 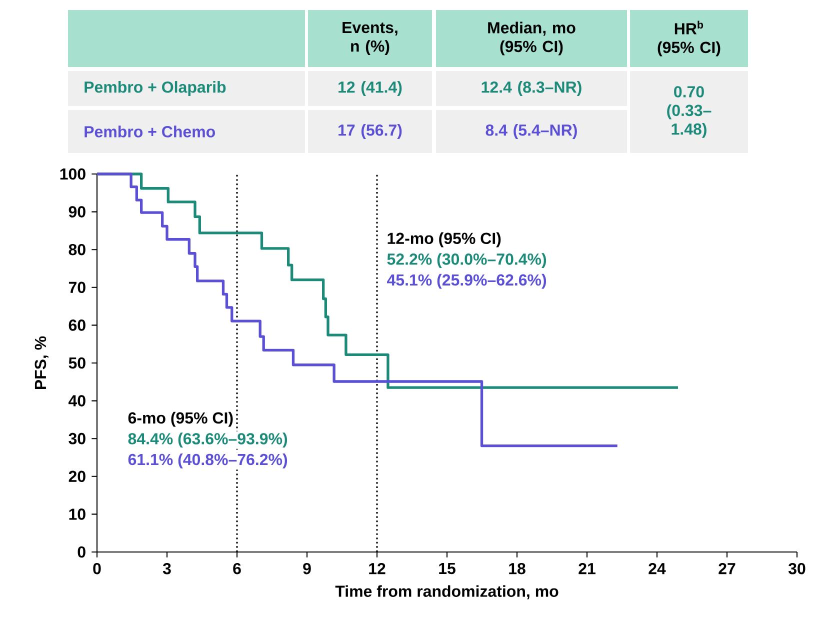 What do you see at coordinates (77, 288) in the screenshot?
I see `y-tick-label: 70` at bounding box center [77, 288].